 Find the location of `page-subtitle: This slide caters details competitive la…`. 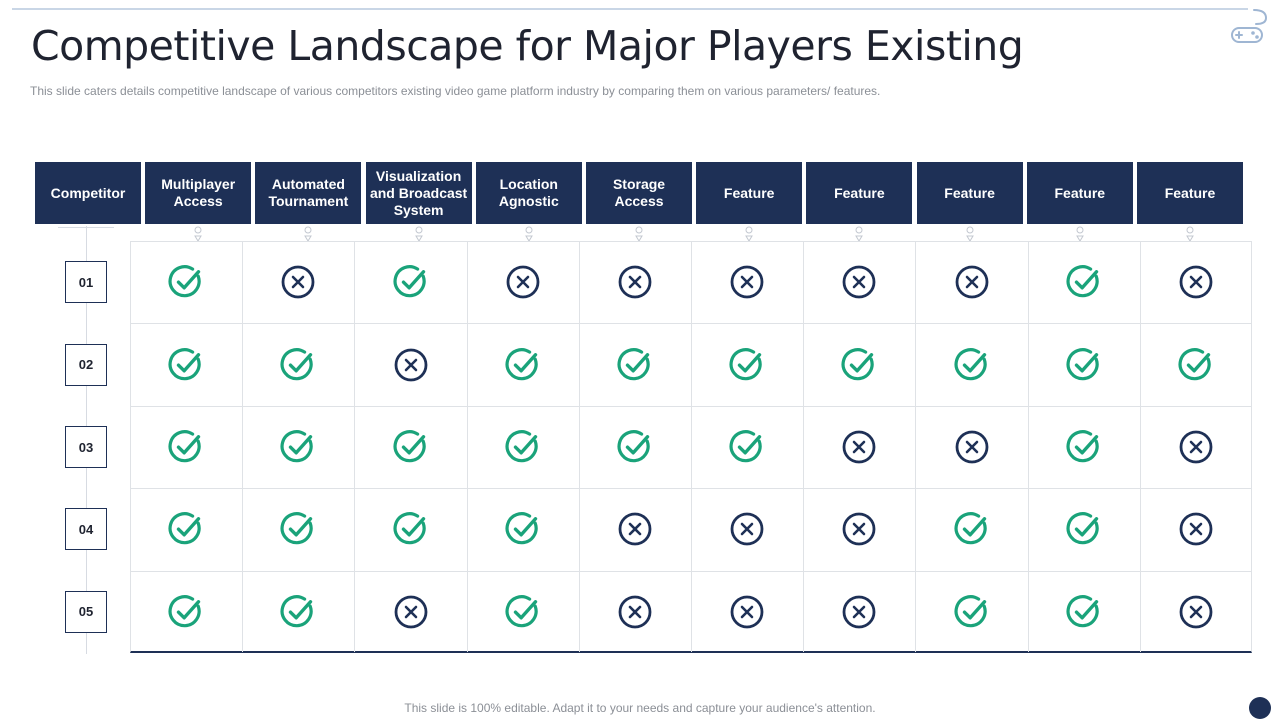

page-subtitle: This slide caters details competitive la… is located at coordinates (455, 91).